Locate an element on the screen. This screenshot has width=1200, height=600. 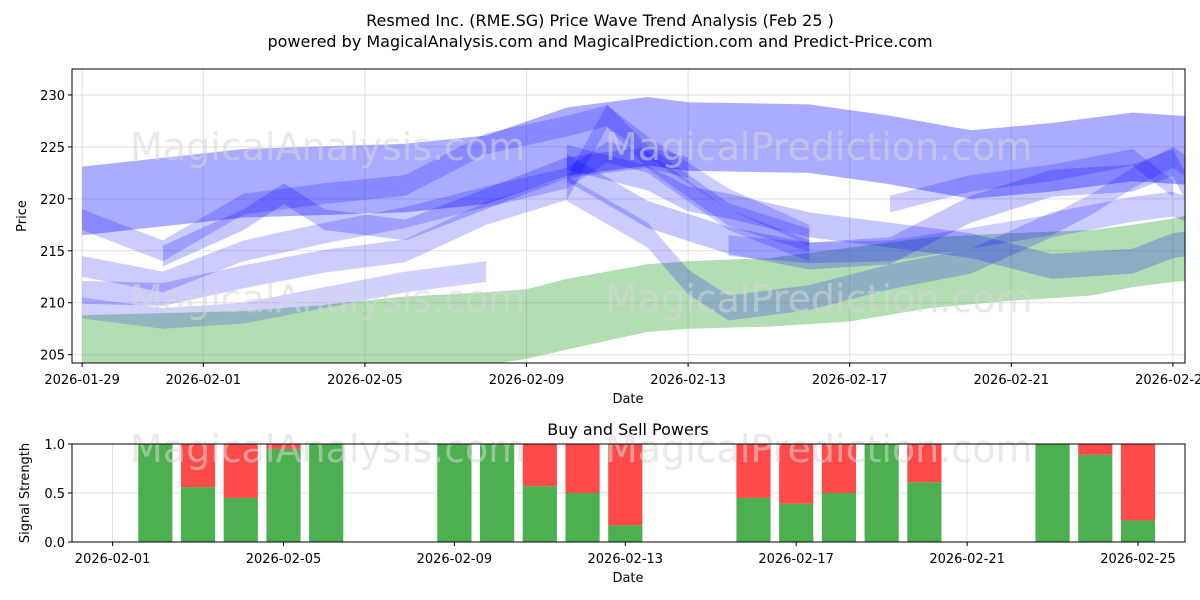
signal-x-tick-label: 2026-02-17 is located at coordinates (796, 559).